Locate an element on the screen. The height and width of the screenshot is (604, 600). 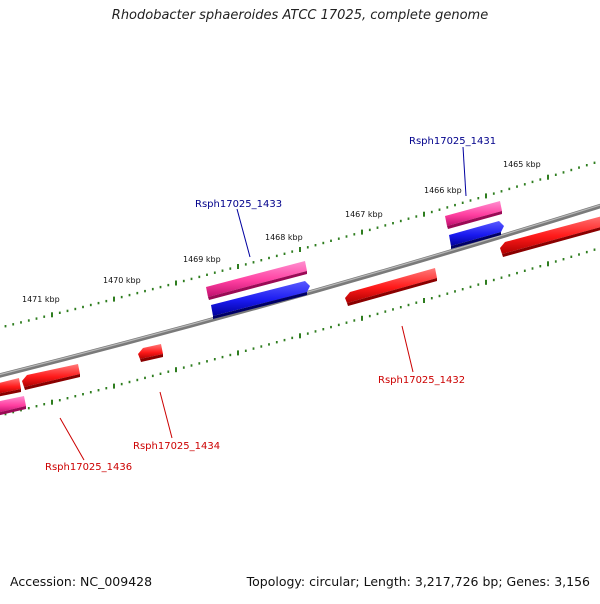
gene-rsph17025-1432-feature is located at coordinates (391, 287).